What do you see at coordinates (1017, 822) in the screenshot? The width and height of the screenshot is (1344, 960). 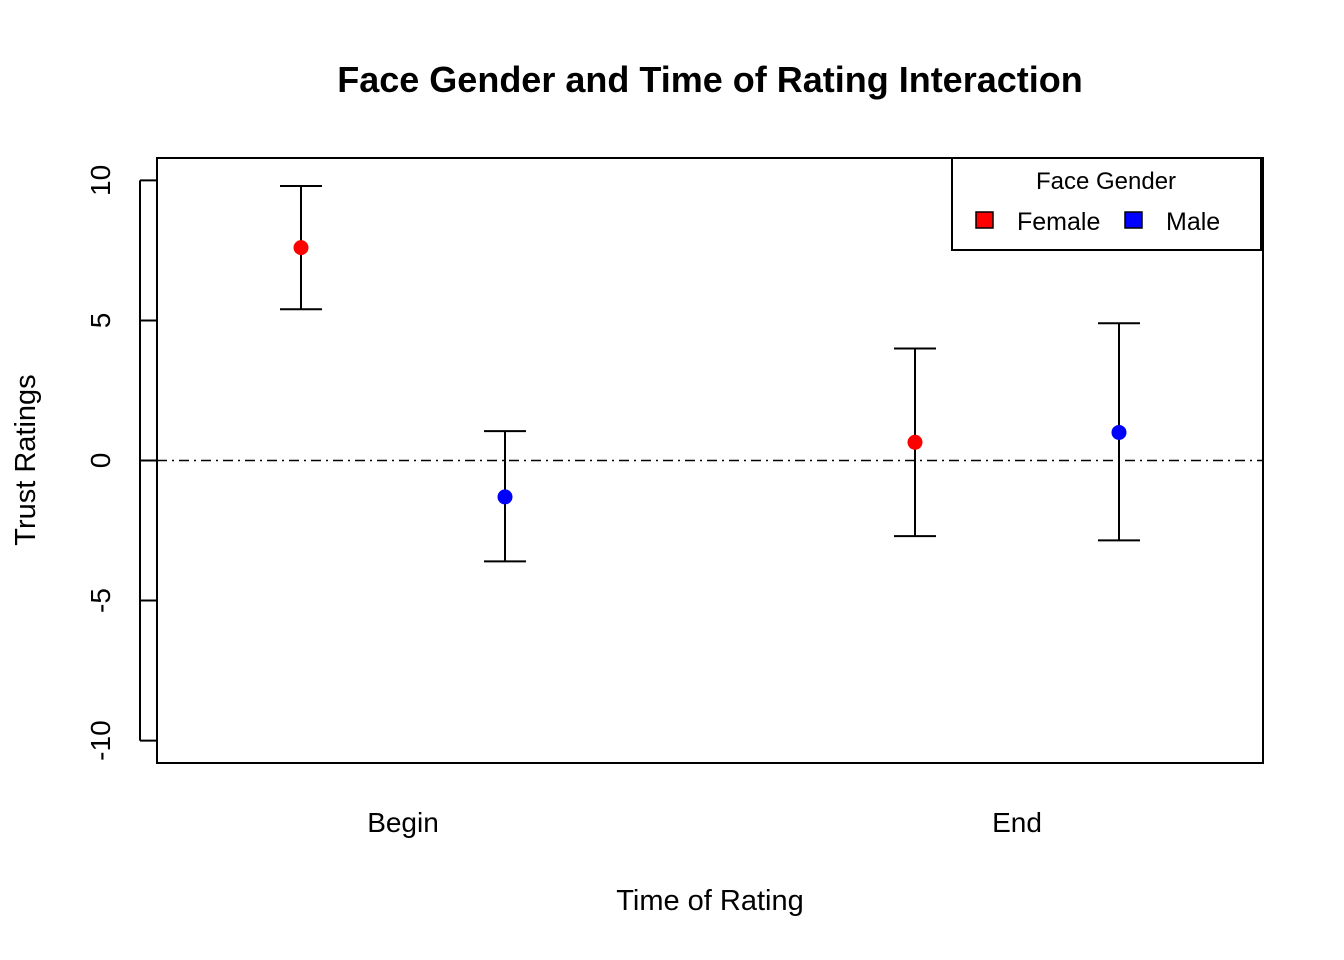 I see `x-tick-label: End` at bounding box center [1017, 822].